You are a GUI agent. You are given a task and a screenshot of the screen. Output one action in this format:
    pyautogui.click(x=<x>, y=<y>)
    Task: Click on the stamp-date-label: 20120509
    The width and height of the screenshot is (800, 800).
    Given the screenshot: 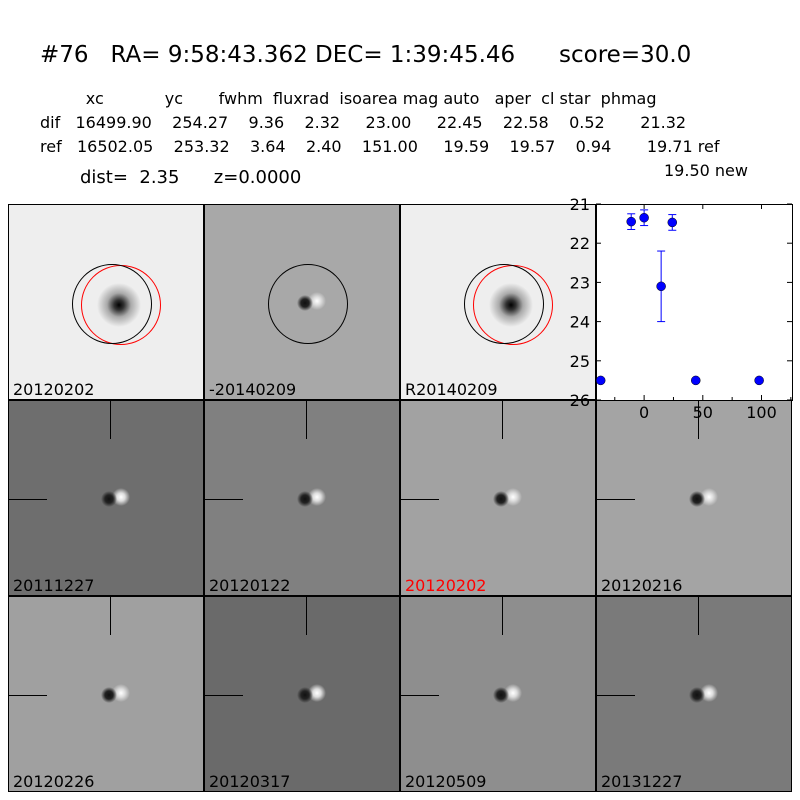 What is the action you would take?
    pyautogui.click(x=446, y=781)
    